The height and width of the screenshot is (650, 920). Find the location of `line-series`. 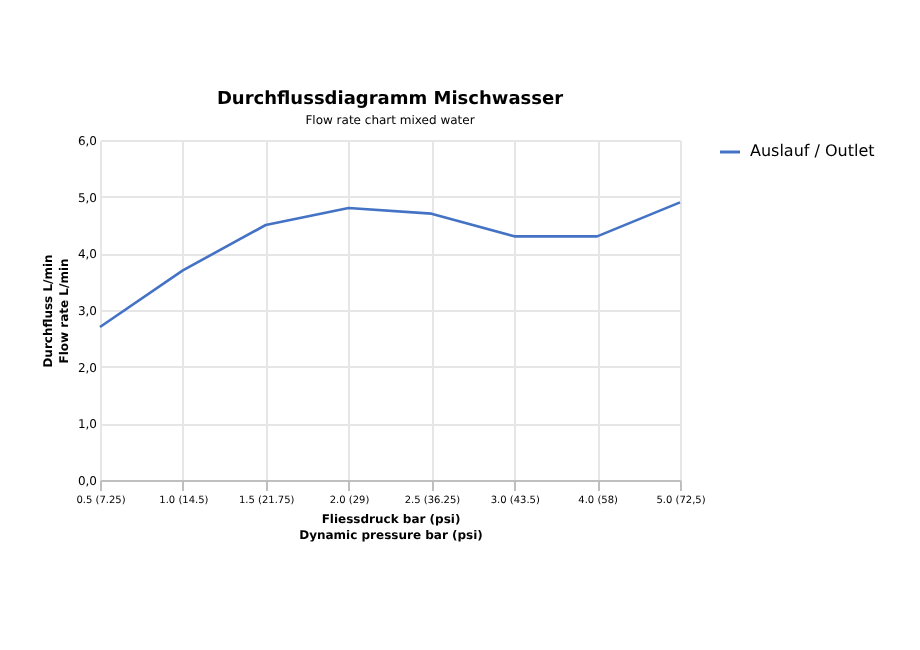

line-series is located at coordinates (390, 265).